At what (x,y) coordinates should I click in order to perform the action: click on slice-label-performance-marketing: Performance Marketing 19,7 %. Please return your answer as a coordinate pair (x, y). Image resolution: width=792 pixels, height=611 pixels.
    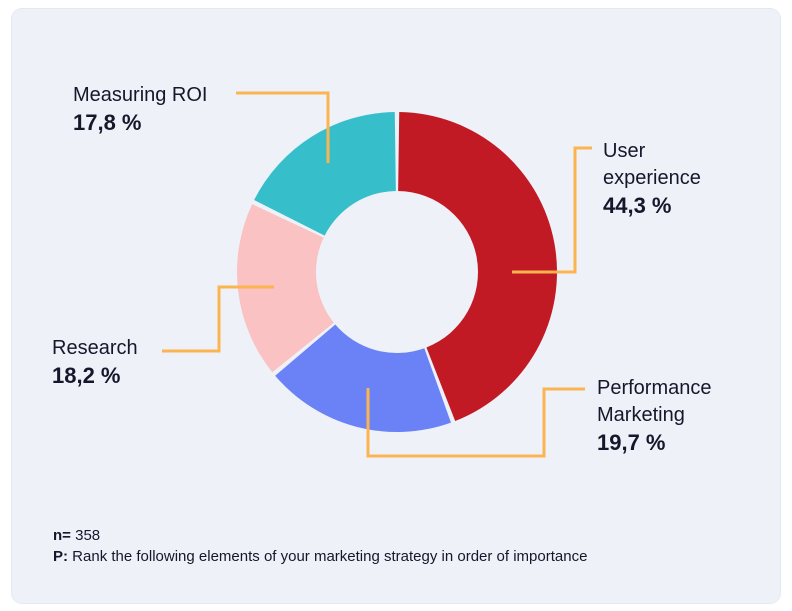
    Looking at the image, I should click on (672, 415).